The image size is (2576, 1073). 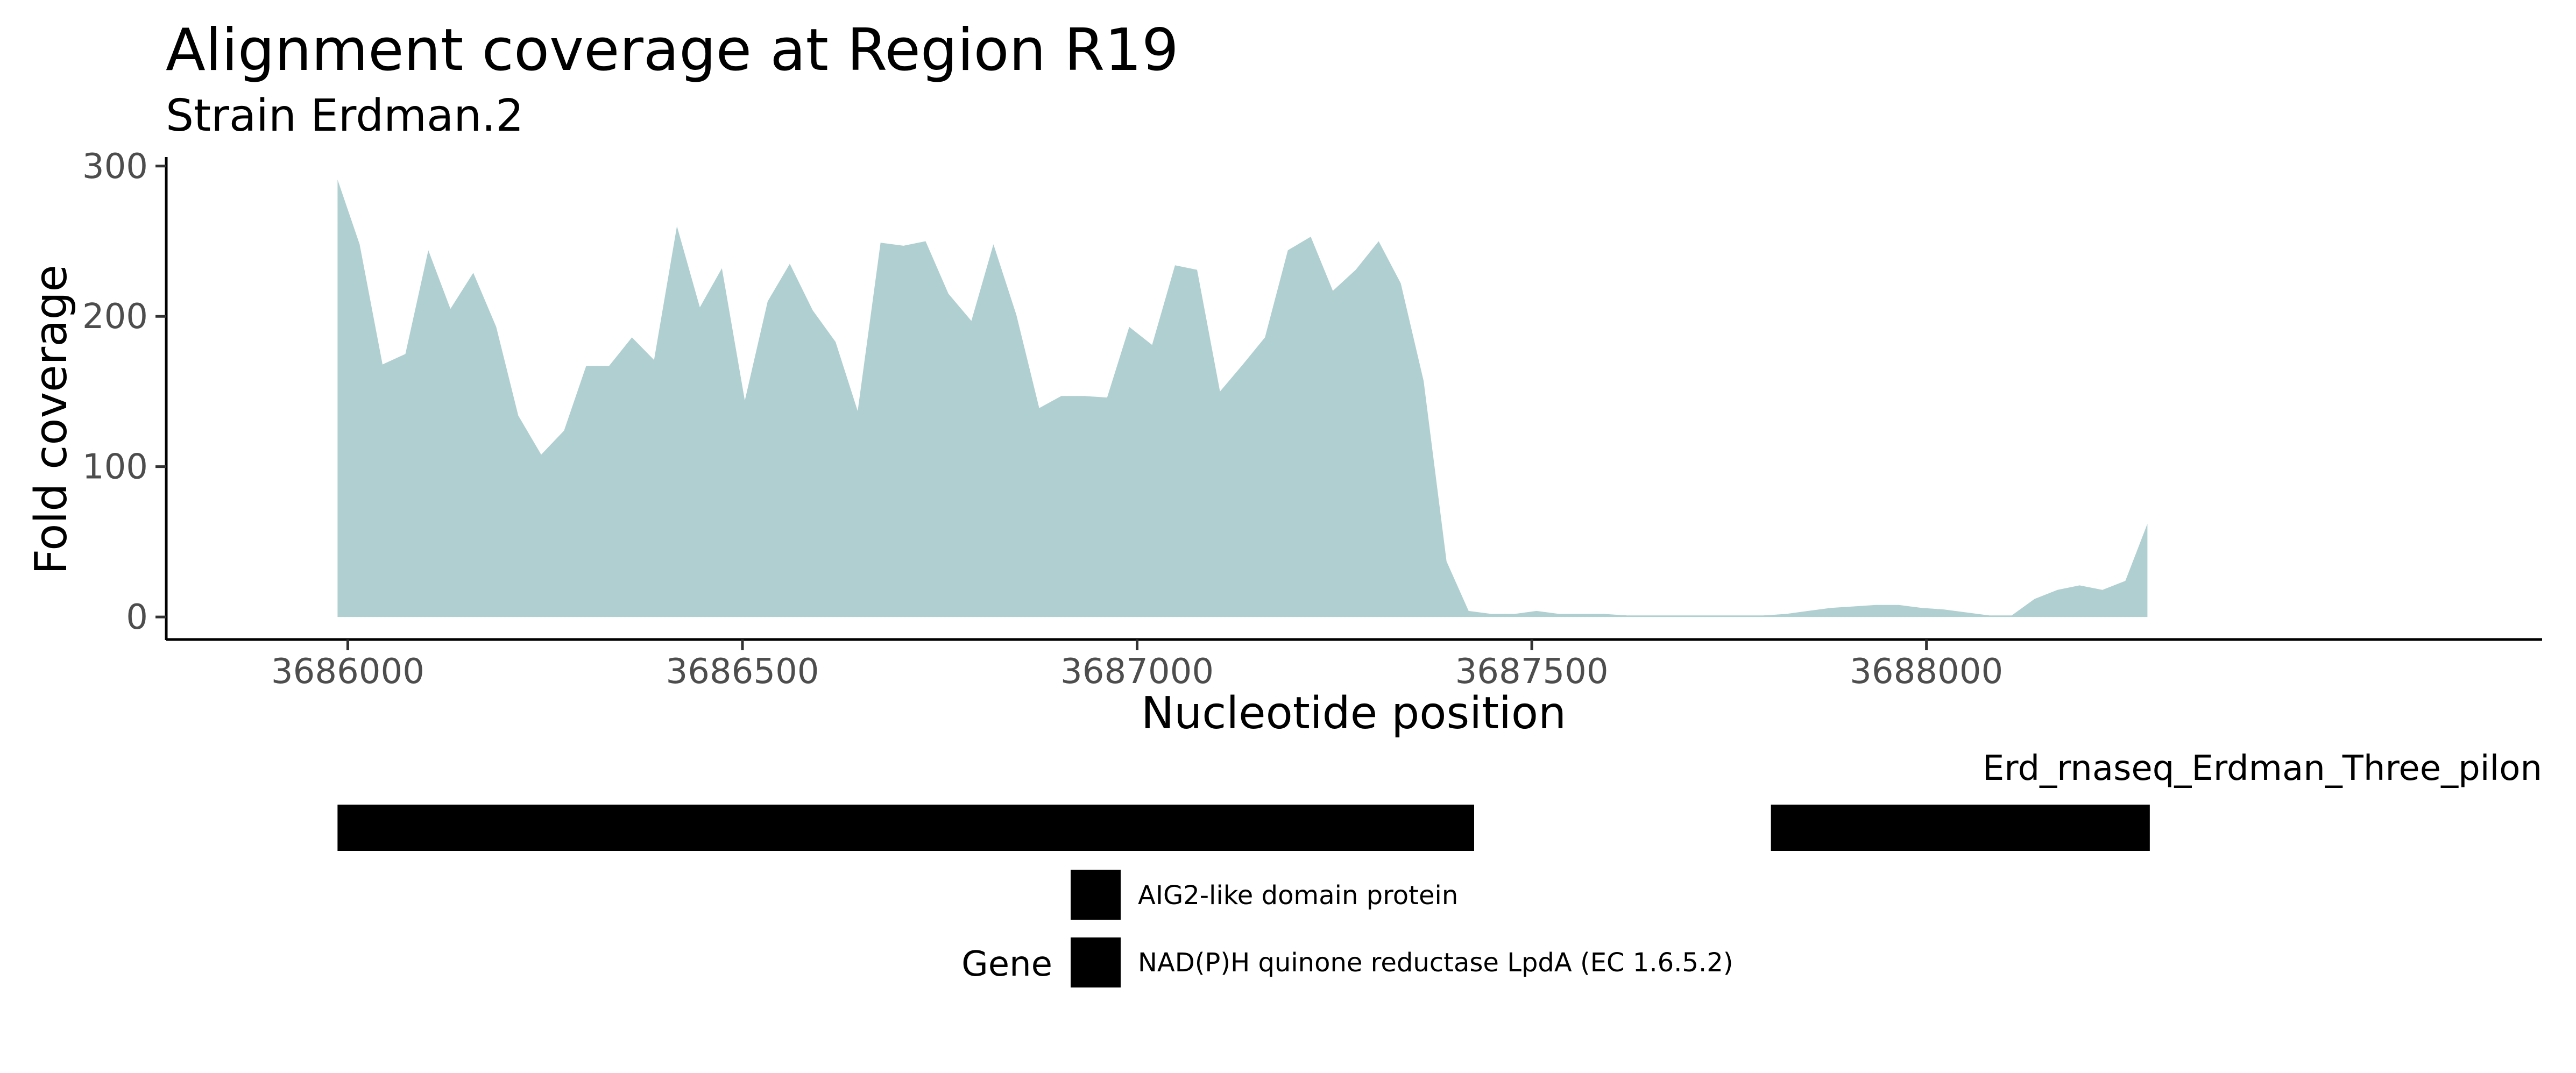 What do you see at coordinates (125, 393) in the screenshot?
I see `y-axis: 0 100 200 300` at bounding box center [125, 393].